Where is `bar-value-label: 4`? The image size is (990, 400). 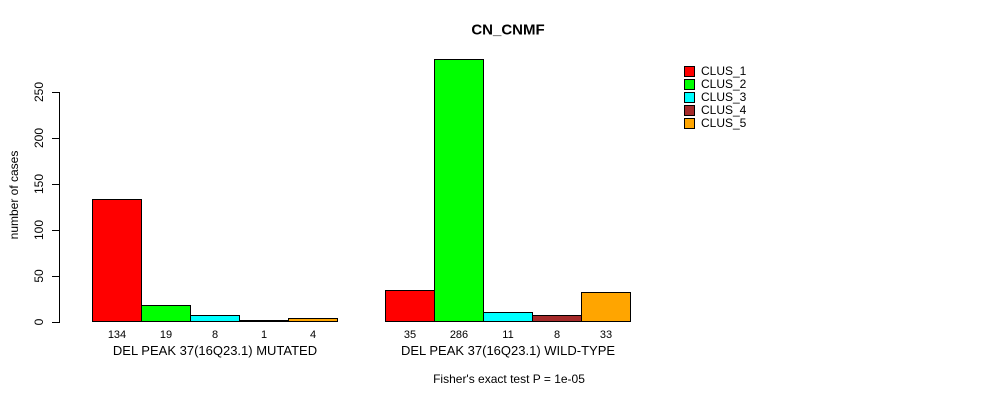 bar-value-label: 4 is located at coordinates (313, 335).